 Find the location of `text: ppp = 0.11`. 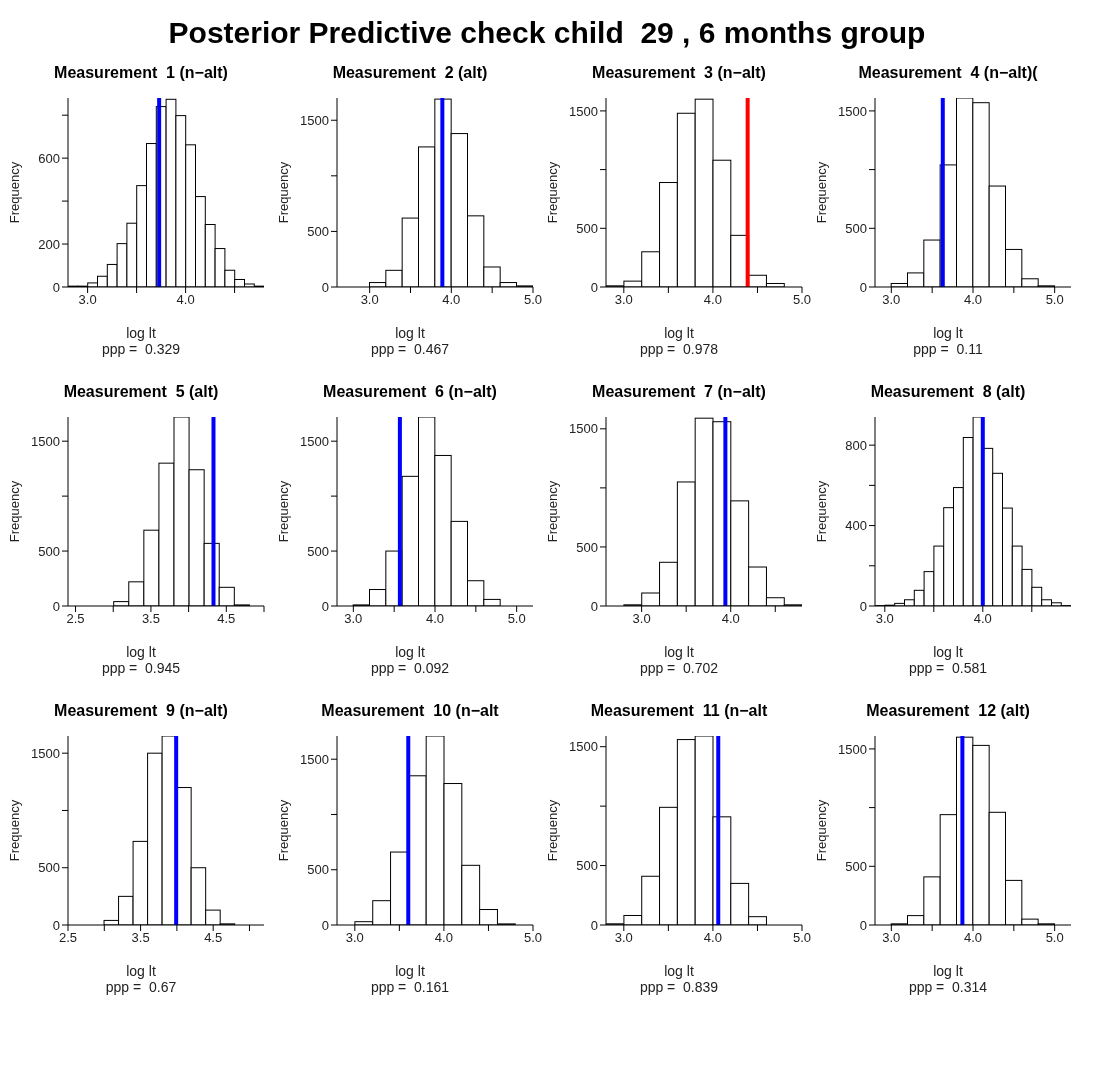

text: ppp = 0.11 is located at coordinates (948, 349).